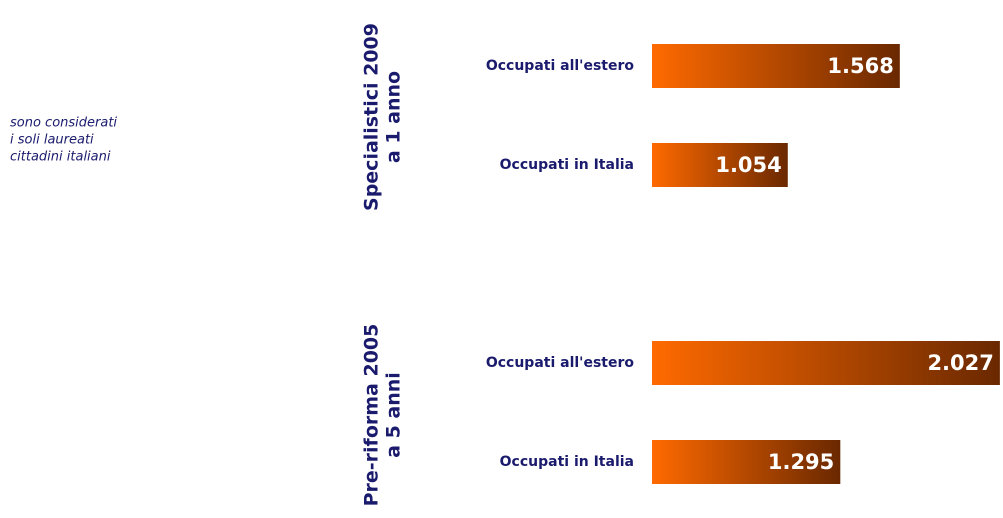 The image size is (1003, 518). What do you see at coordinates (63, 123) in the screenshot?
I see `note-line: sono considerati` at bounding box center [63, 123].